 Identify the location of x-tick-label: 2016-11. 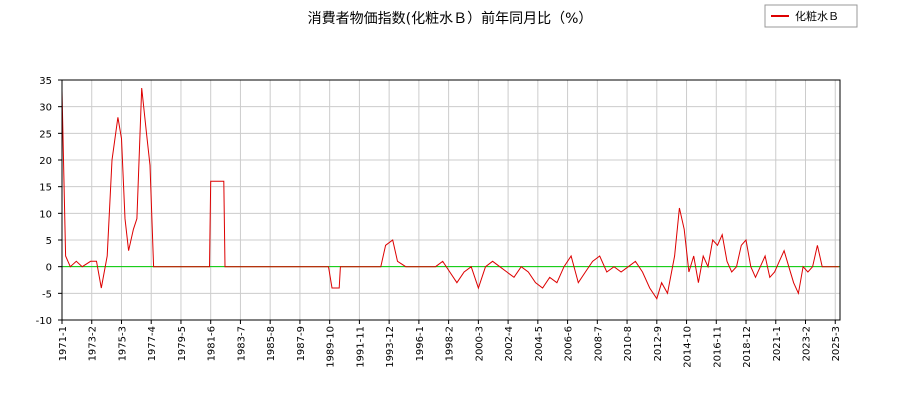
(717, 347).